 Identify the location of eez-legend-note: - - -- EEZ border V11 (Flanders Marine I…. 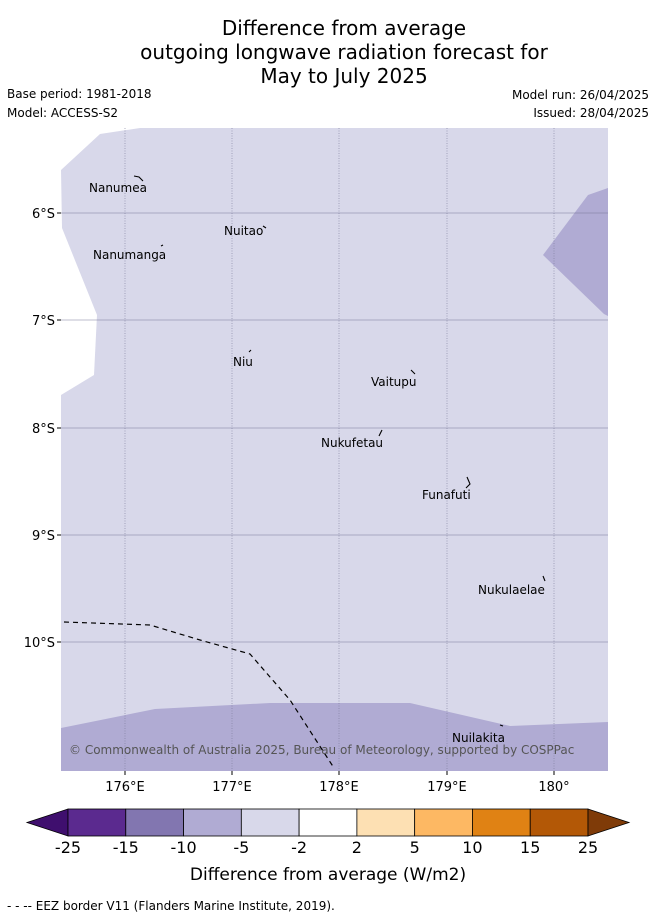
(171, 906).